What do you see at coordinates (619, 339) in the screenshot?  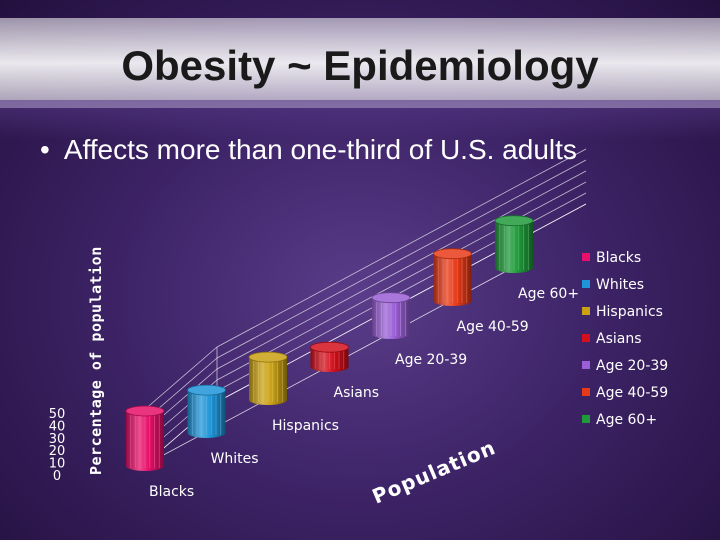 I see `legend-label: Asians` at bounding box center [619, 339].